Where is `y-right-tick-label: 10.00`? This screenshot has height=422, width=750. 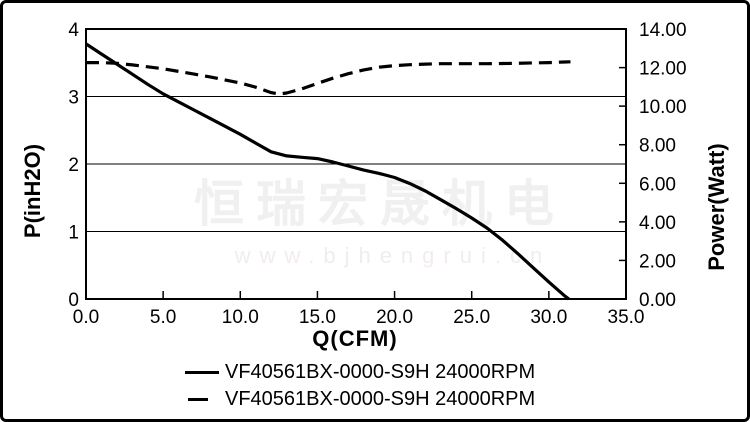 y-right-tick-label: 10.00 is located at coordinates (663, 107).